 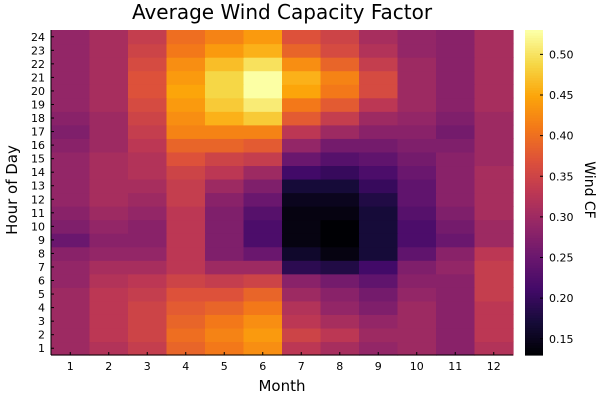 I want to click on x-tick-label: 7, so click(x=301, y=366).